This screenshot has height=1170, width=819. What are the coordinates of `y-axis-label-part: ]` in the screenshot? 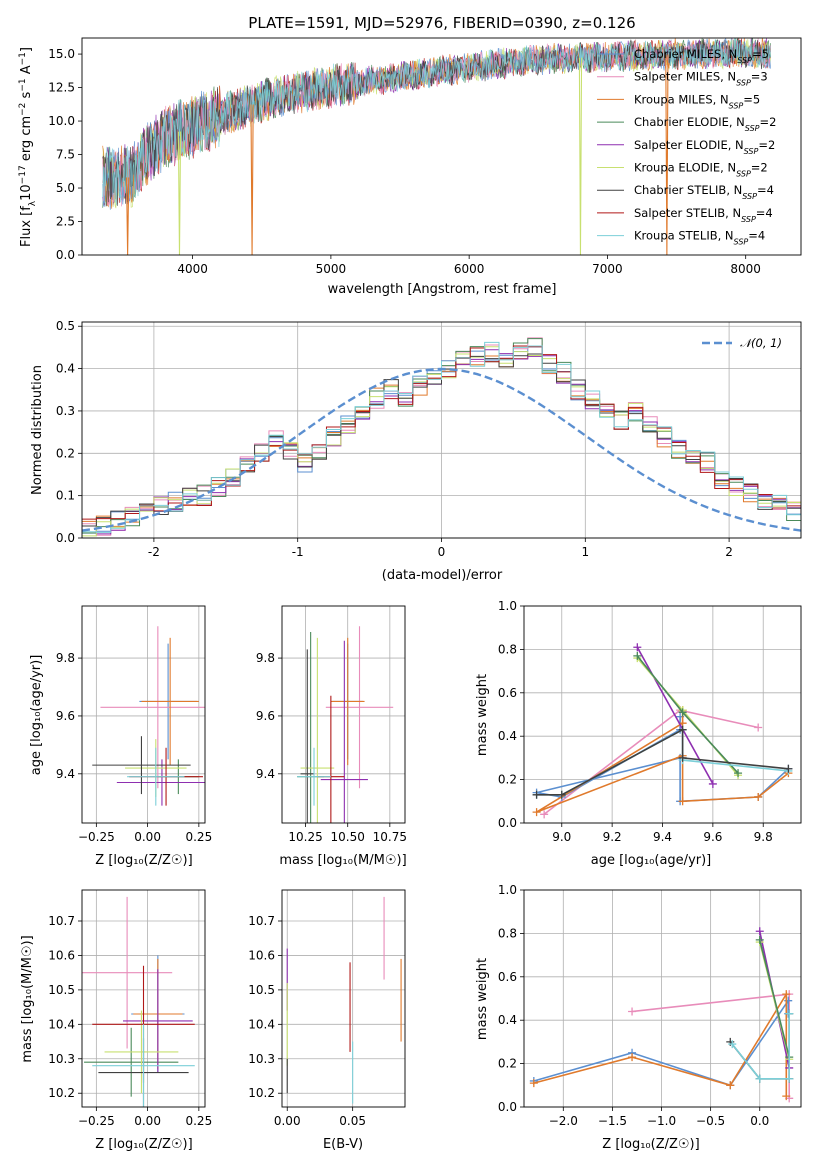 It's located at (26, 49).